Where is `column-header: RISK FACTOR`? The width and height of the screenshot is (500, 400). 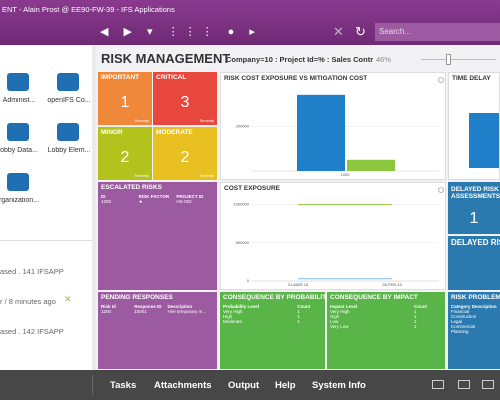
column-header: RISK FACTOR is located at coordinates (154, 196).